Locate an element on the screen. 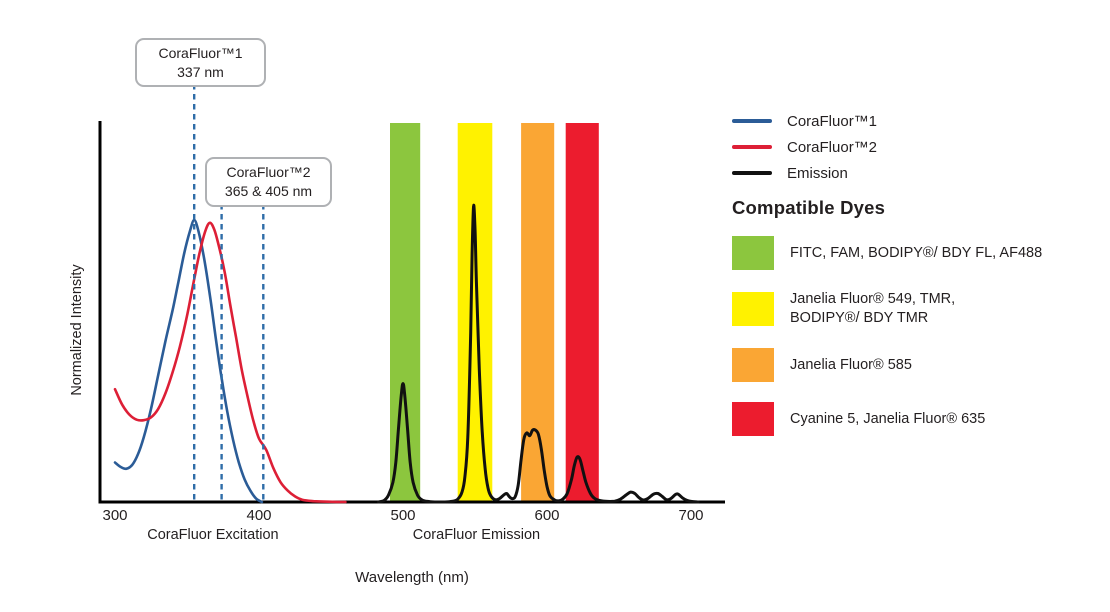 The image size is (1110, 612). legend-label: CoraFluor™2 is located at coordinates (832, 147).